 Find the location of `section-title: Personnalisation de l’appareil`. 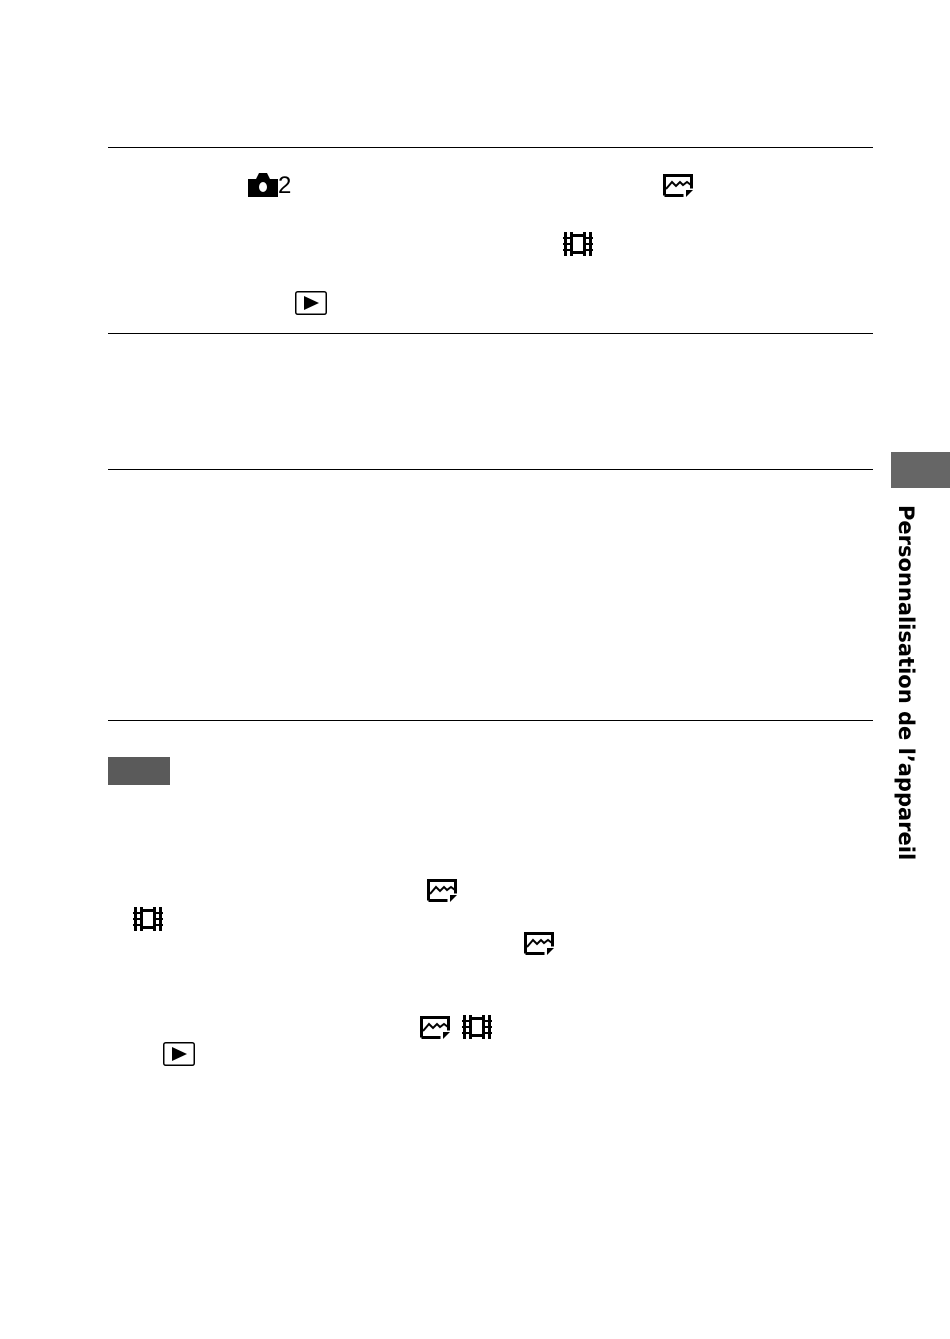

section-title: Personnalisation de l’appareil is located at coordinates (906, 682).